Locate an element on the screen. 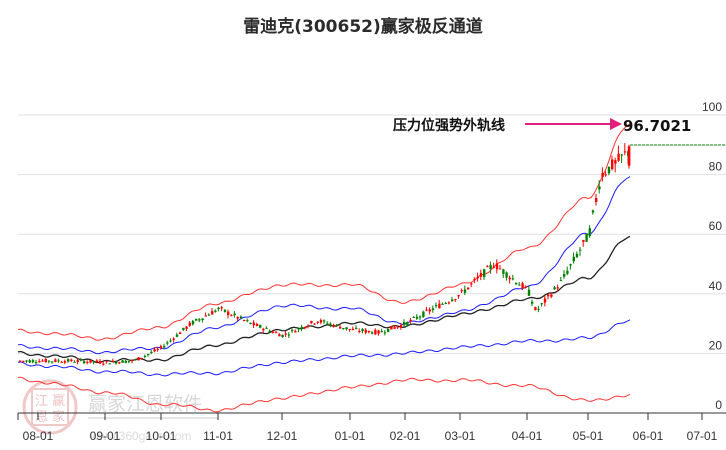  svg-text: 赢 is located at coordinates (58, 401).